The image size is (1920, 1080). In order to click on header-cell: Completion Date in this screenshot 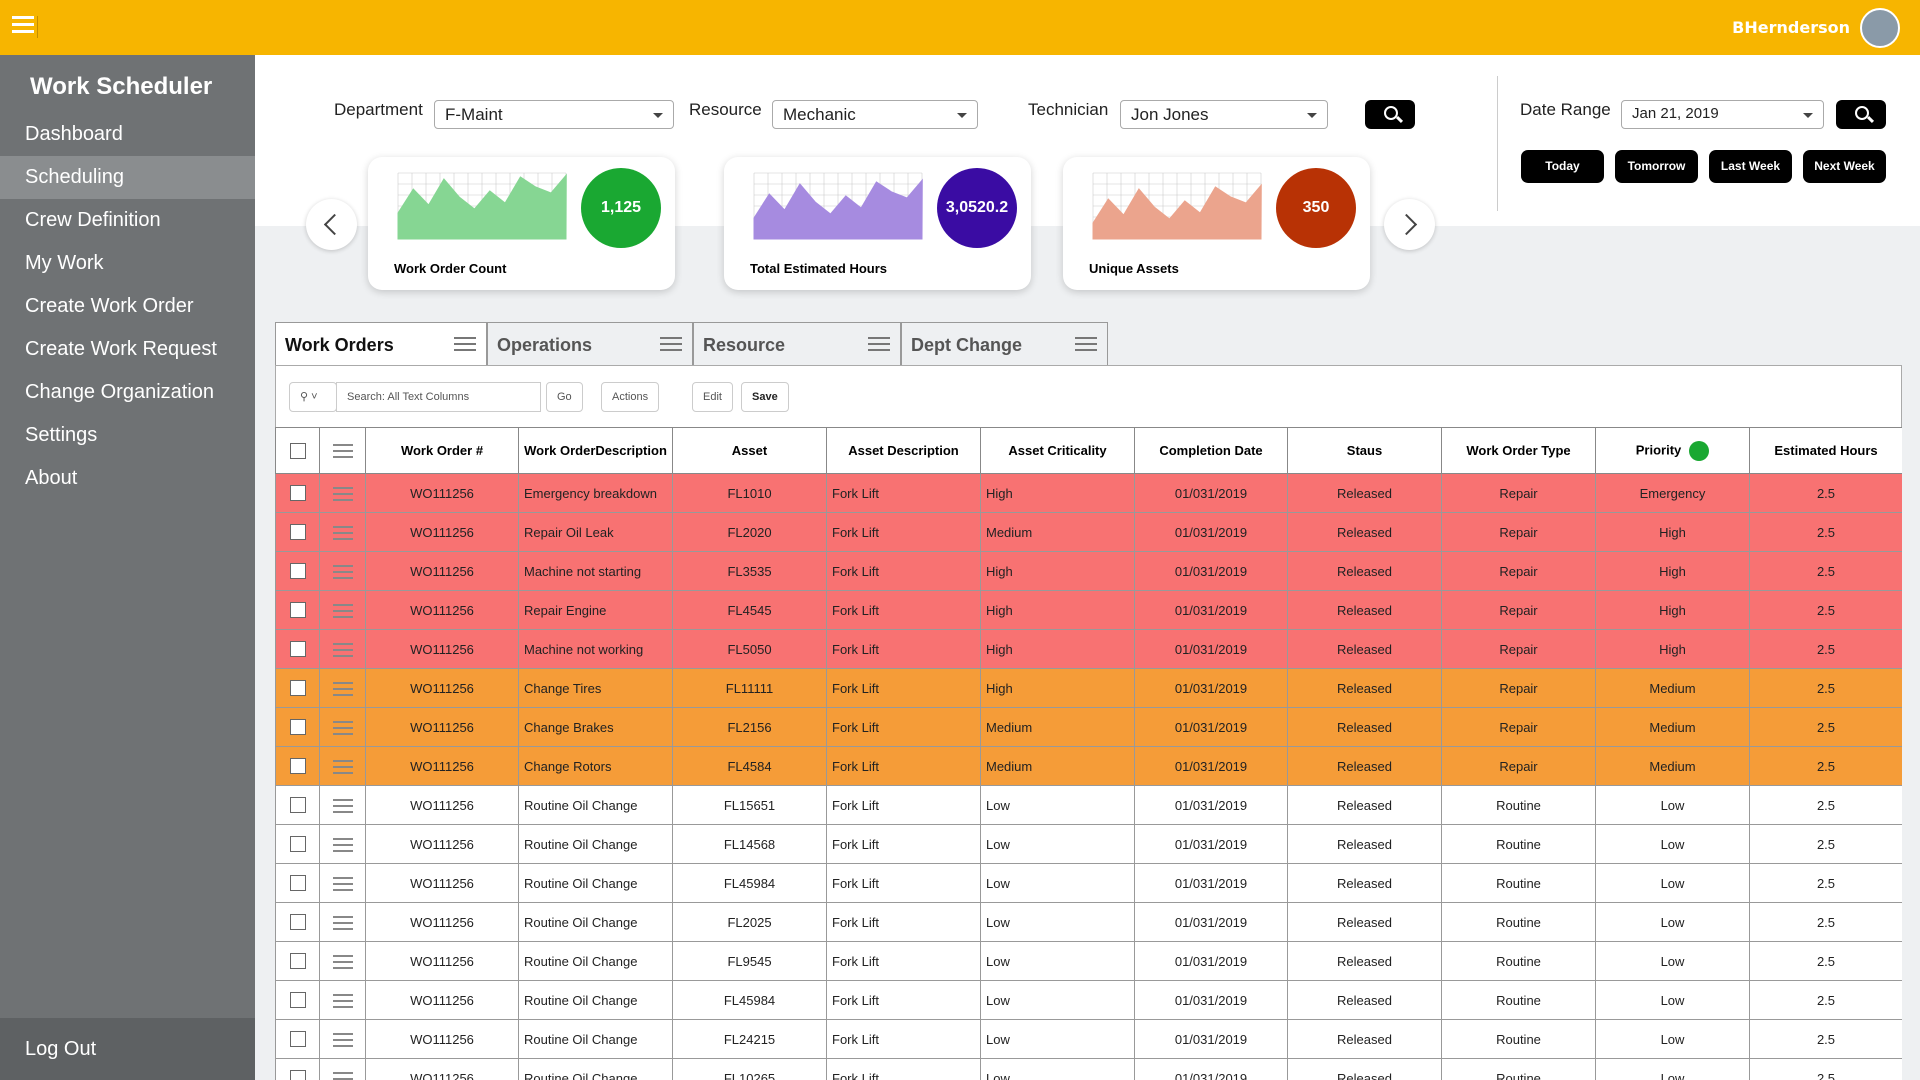, I will do `click(1211, 450)`.